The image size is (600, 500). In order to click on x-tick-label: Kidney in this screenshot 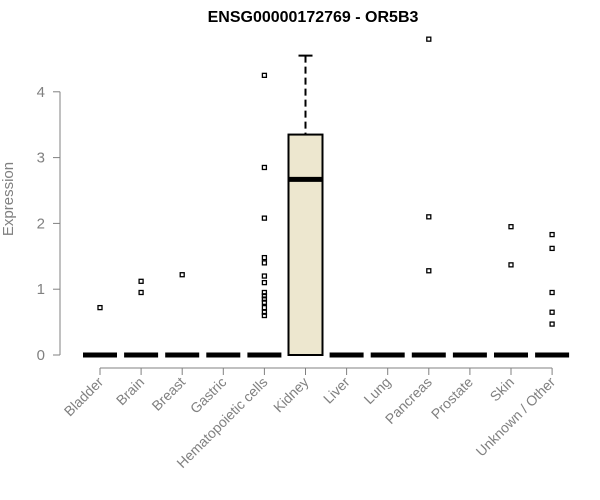, I will do `click(291, 395)`.